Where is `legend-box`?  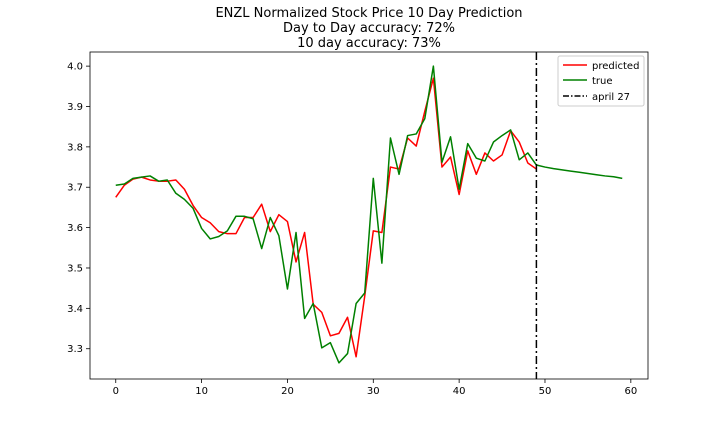
legend-box is located at coordinates (601, 81).